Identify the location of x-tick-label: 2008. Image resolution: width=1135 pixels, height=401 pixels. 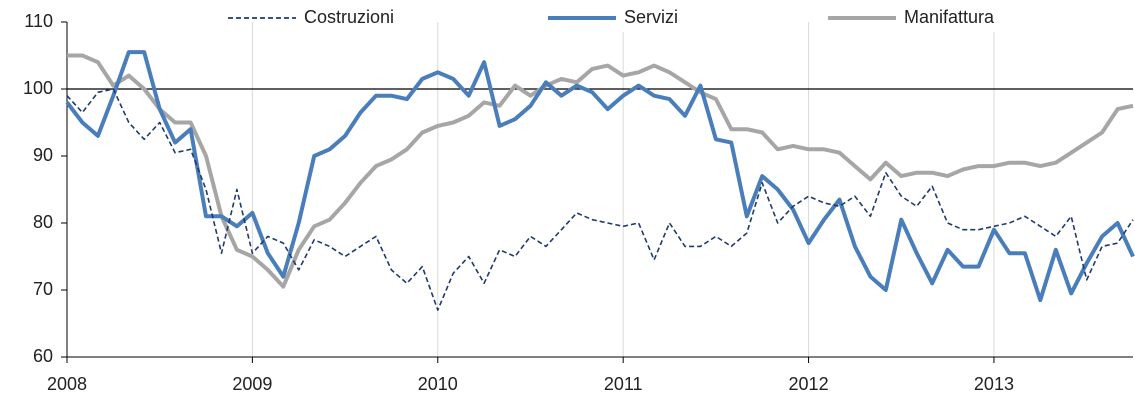
(67, 384).